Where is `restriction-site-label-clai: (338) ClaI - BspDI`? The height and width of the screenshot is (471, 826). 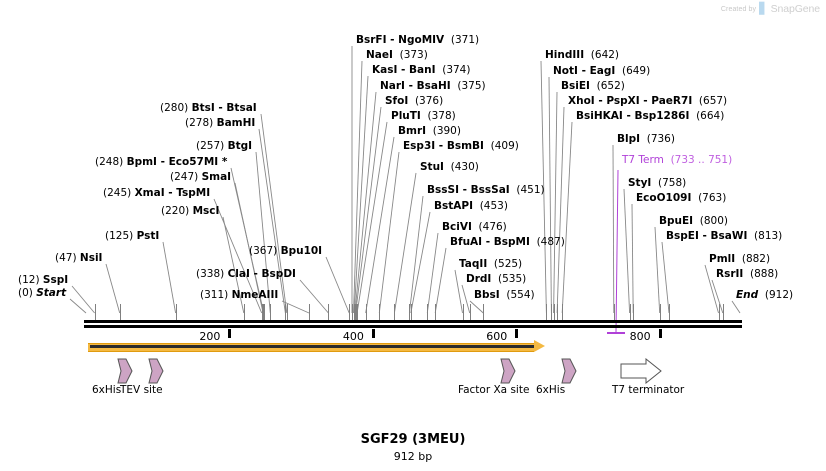
restriction-site-label-clai: (338) ClaI - BspDI is located at coordinates (246, 274).